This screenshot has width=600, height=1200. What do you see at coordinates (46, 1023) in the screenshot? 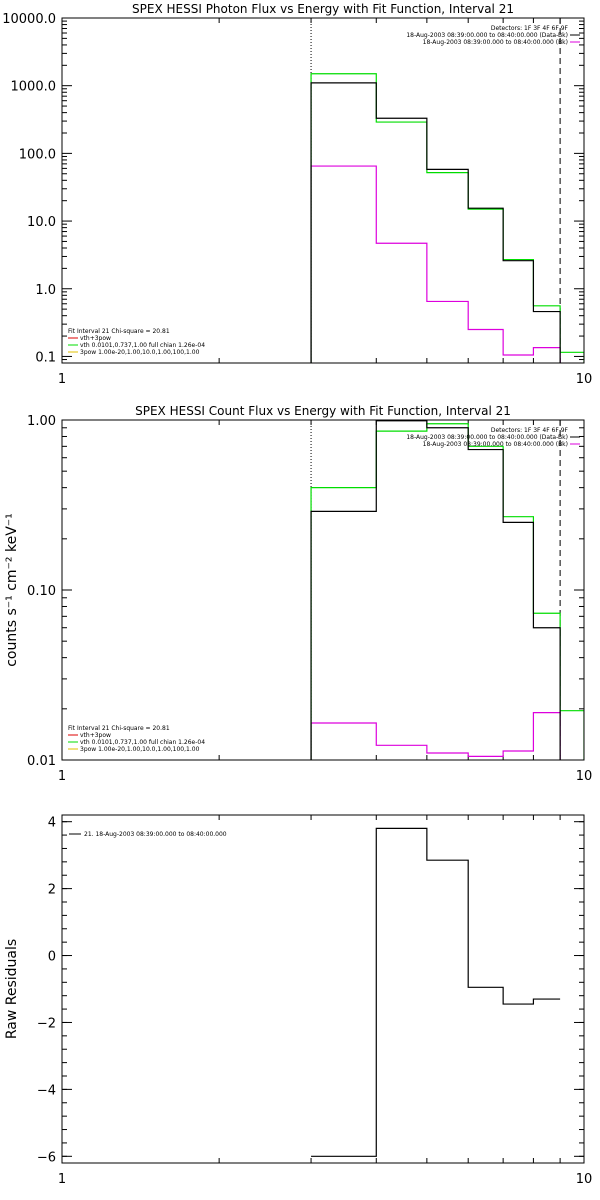
I see `y-tick-label: −2` at bounding box center [46, 1023].